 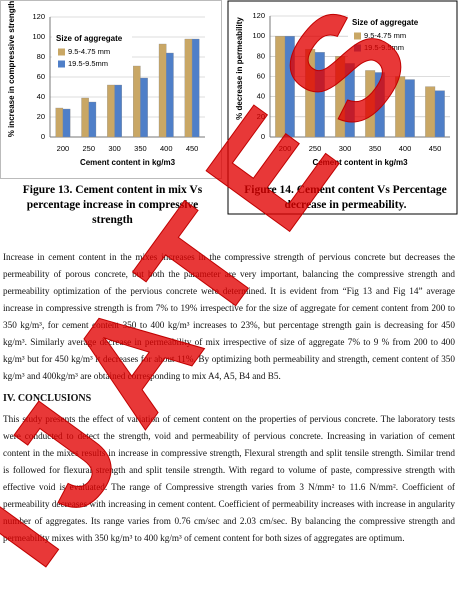 I want to click on y-axis-label: % decrease in permeability, so click(x=239, y=68).